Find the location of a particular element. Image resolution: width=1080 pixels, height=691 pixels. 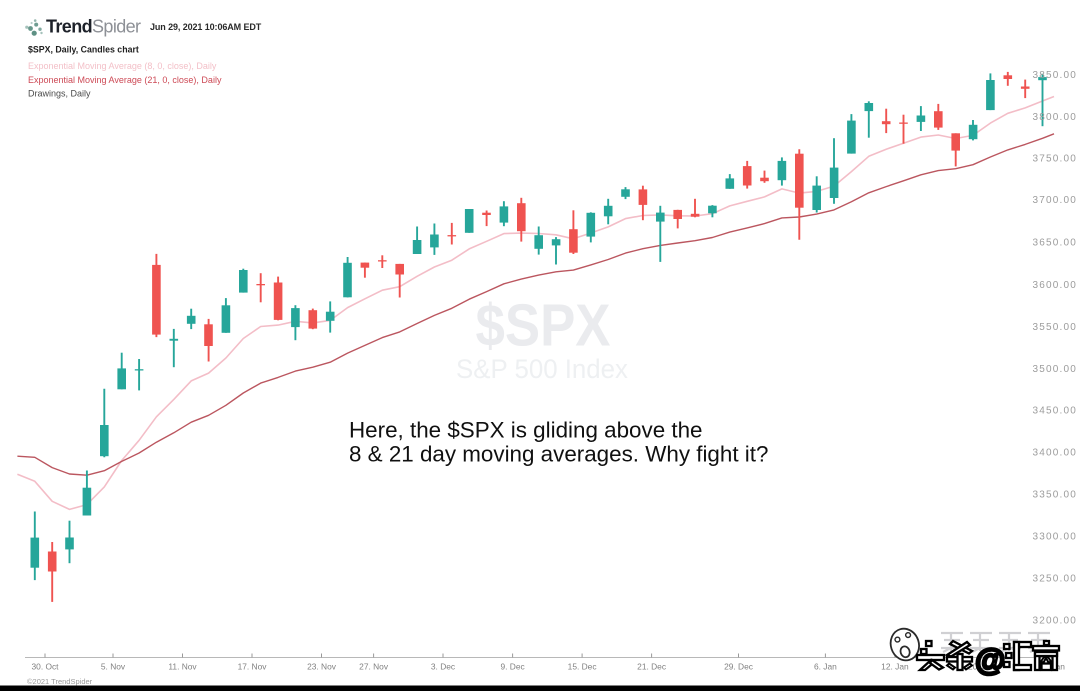

svg-text: 3550.00 is located at coordinates (1054, 327).